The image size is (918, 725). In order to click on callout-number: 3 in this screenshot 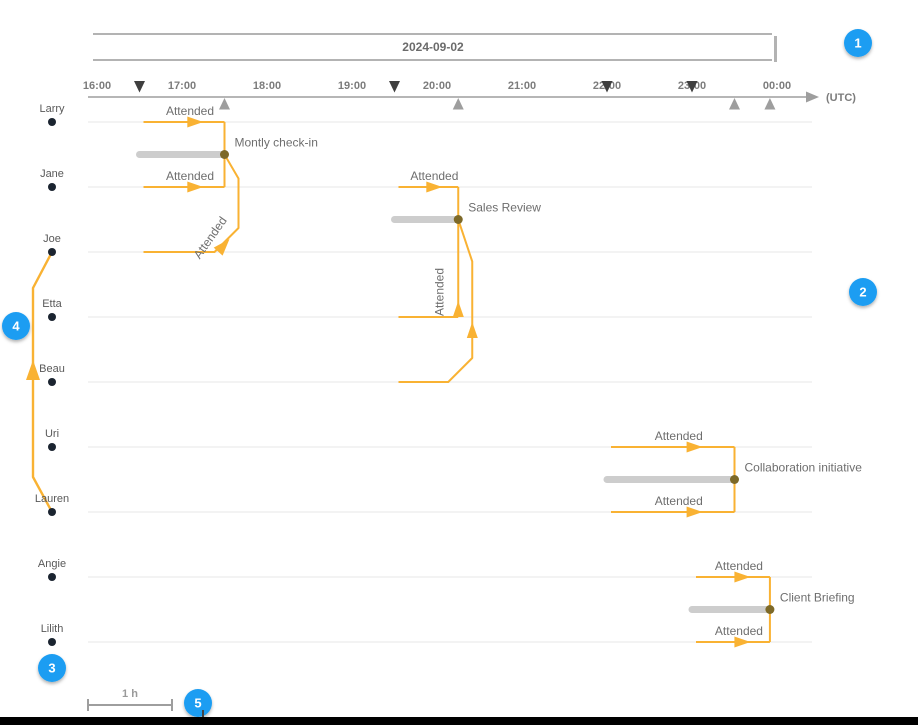, I will do `click(51, 668)`.